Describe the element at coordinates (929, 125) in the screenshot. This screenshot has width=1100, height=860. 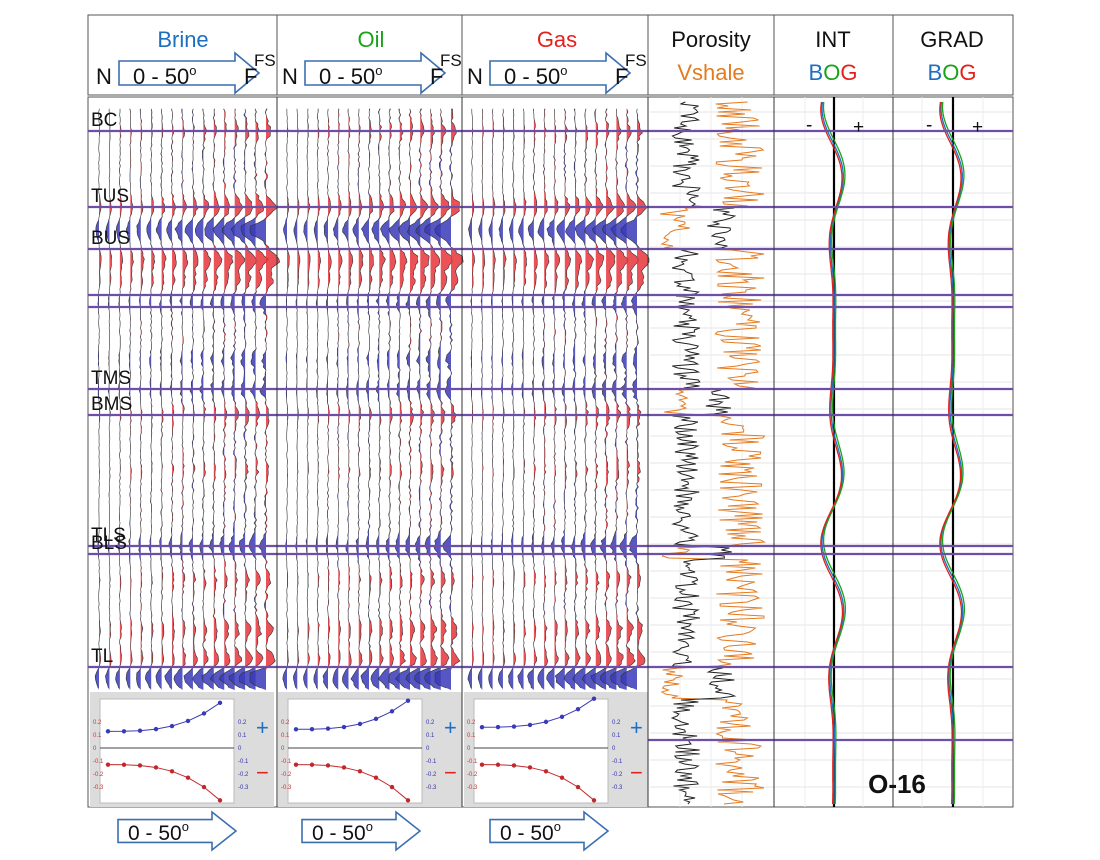
I see `grad-minus-sign: -` at that location.